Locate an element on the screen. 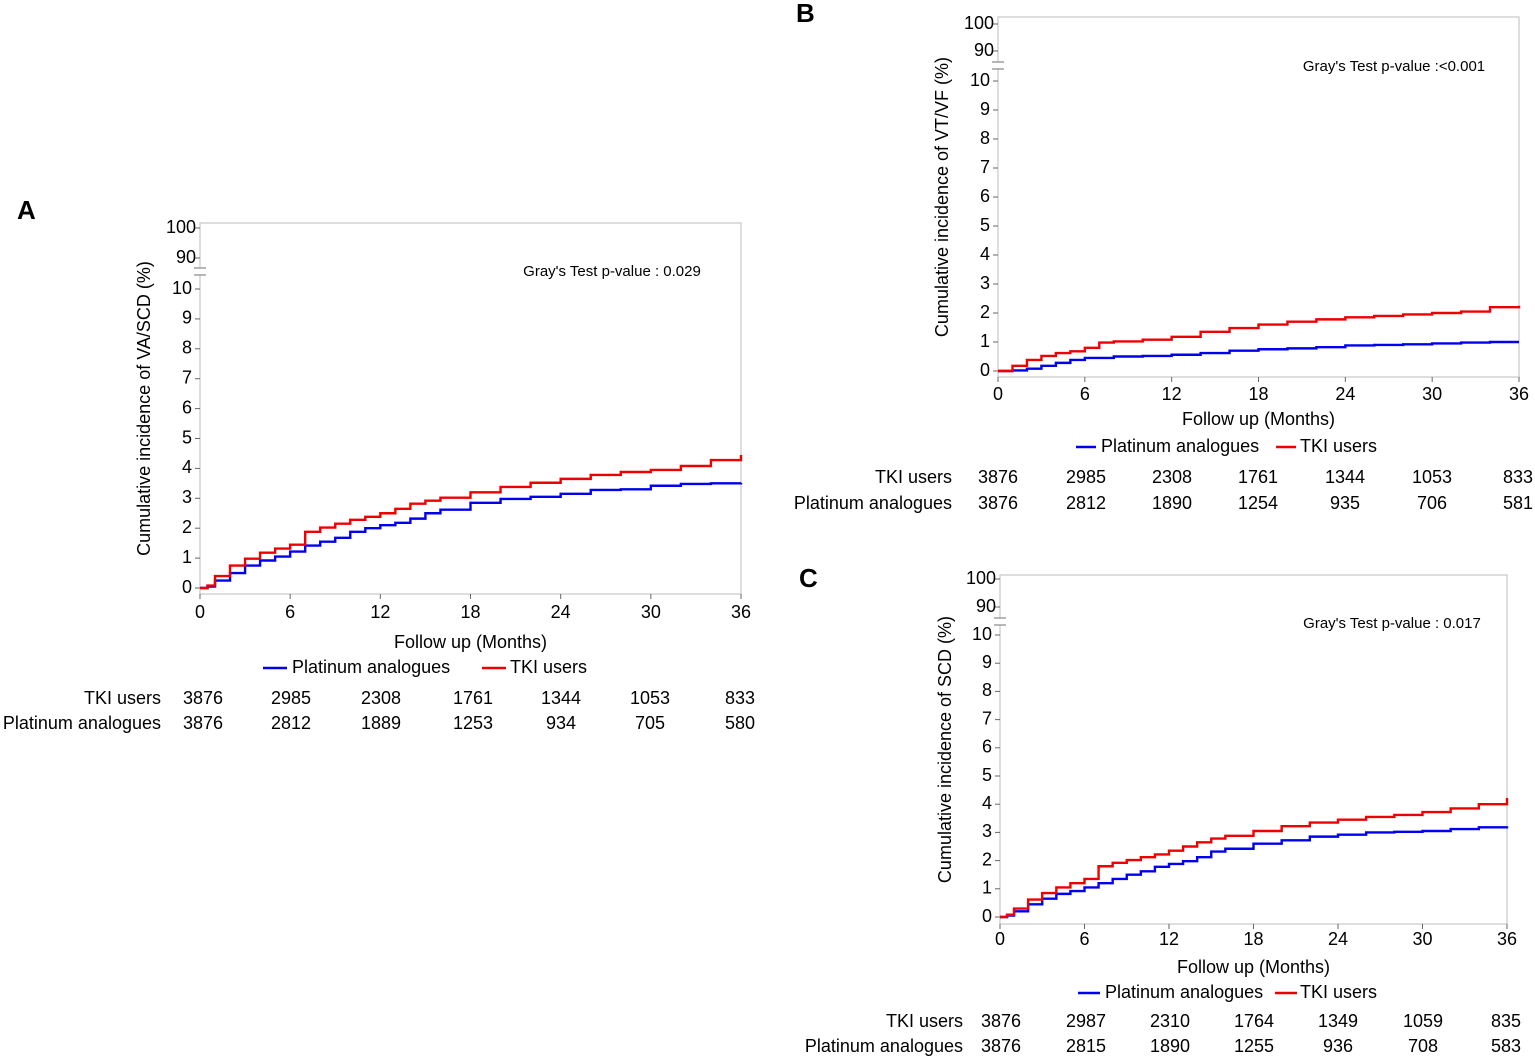 This screenshot has height=1059, width=1535. y-tick-label: 6 is located at coordinates (985, 196).